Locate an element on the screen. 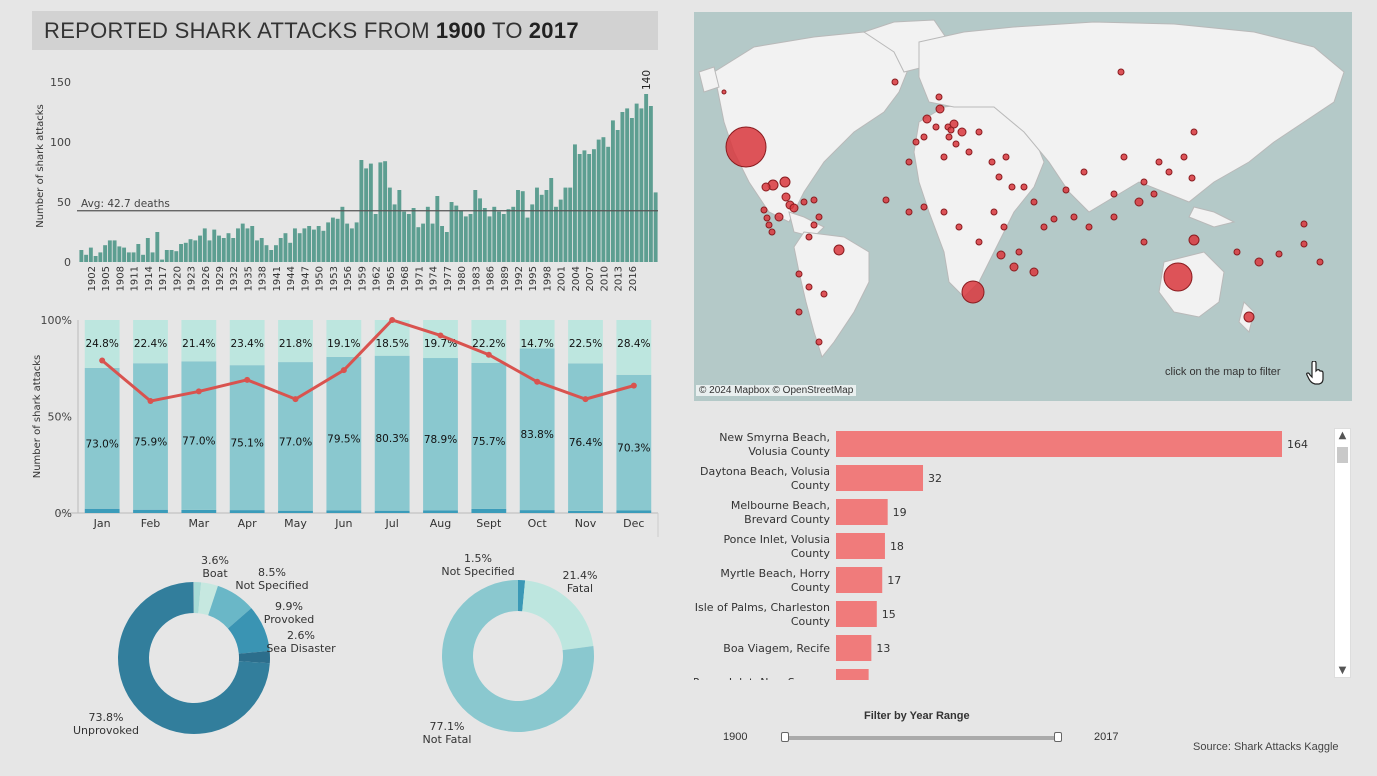 The height and width of the screenshot is (776, 1377). slider-handle-max is located at coordinates (1058, 737).